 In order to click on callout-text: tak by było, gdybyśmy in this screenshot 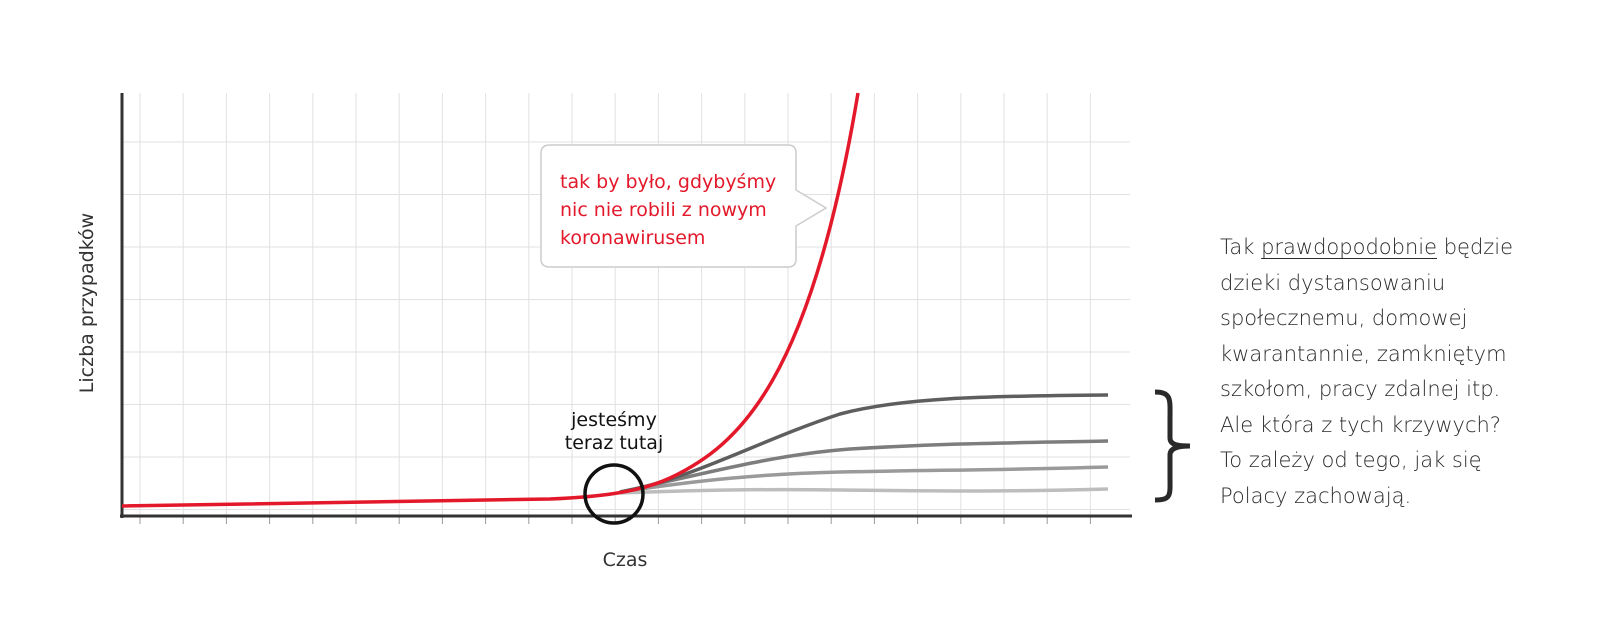, I will do `click(668, 182)`.